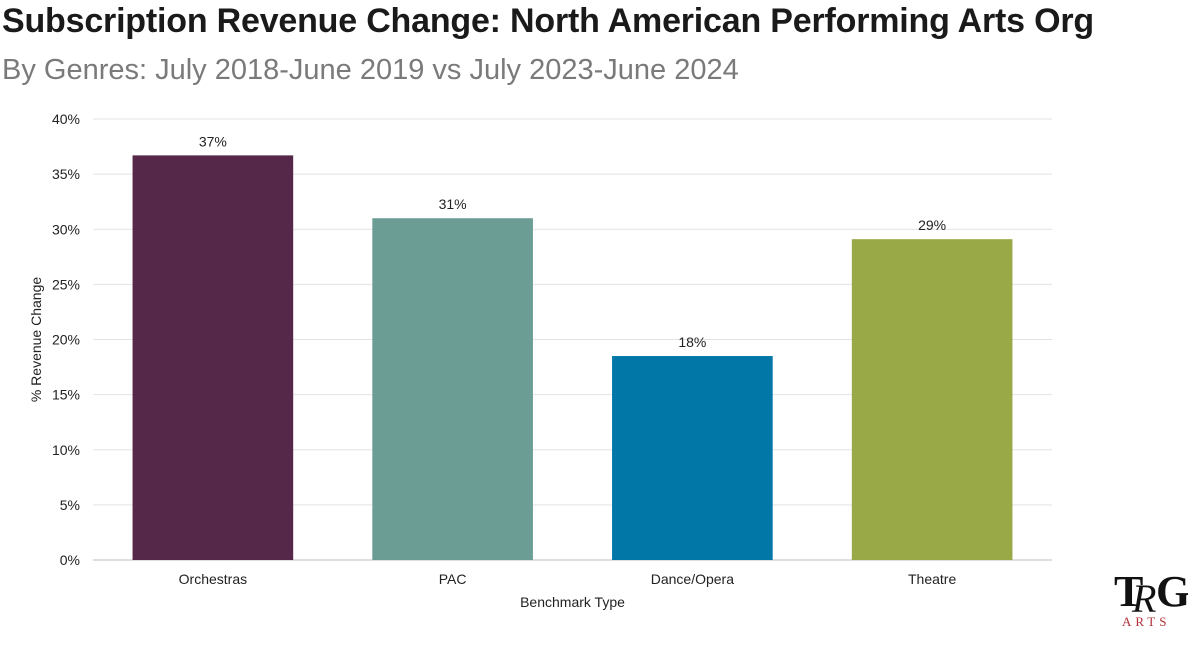 The height and width of the screenshot is (652, 1200). What do you see at coordinates (692, 458) in the screenshot?
I see `bar-dance-opera` at bounding box center [692, 458].